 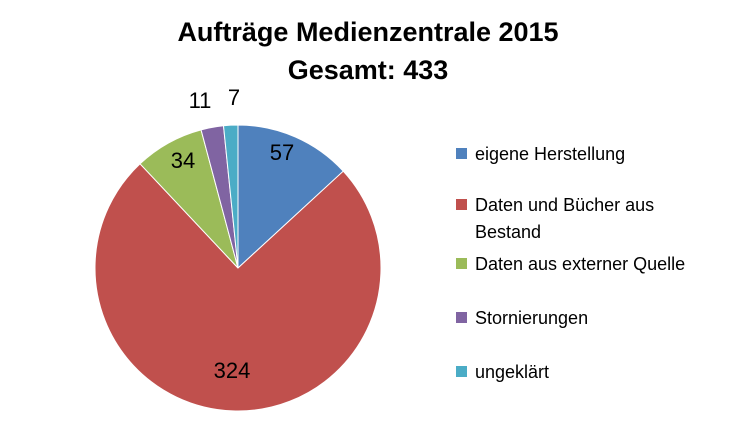 What do you see at coordinates (461, 317) in the screenshot?
I see `legend-swatch-stornierungen` at bounding box center [461, 317].